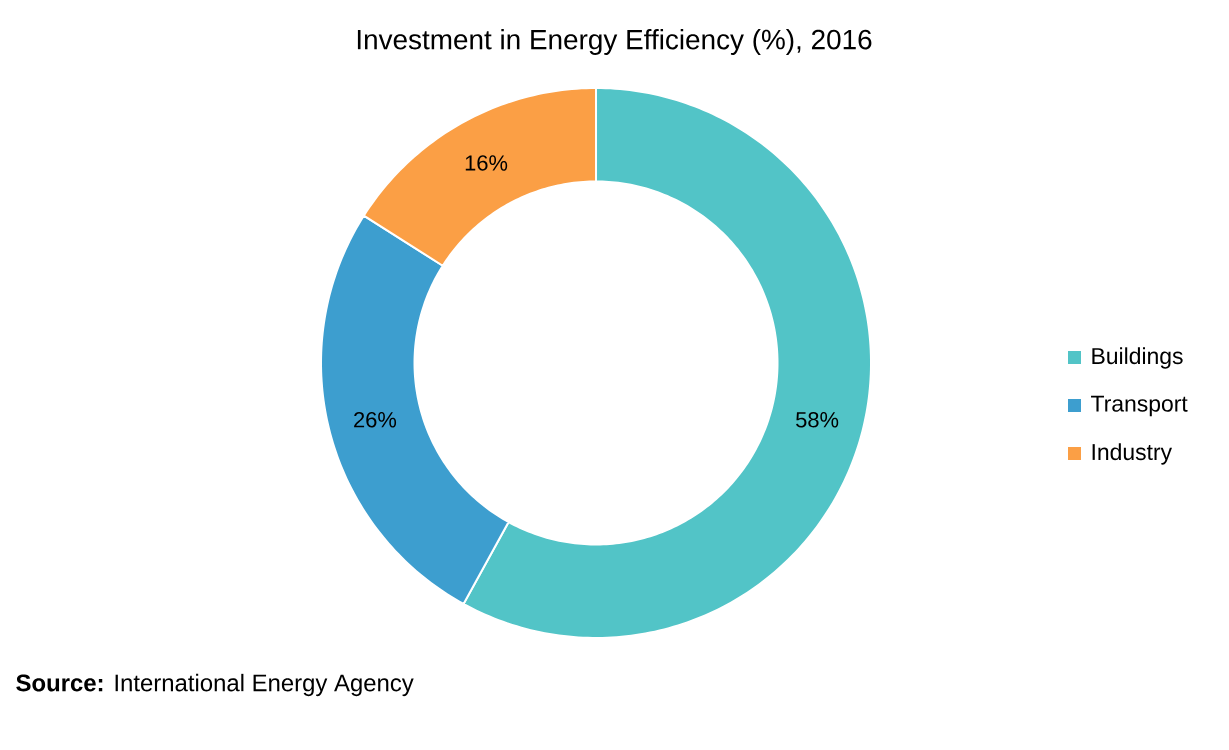 This screenshot has height=750, width=1229. What do you see at coordinates (817, 419) in the screenshot?
I see `data-label: 58%` at bounding box center [817, 419].